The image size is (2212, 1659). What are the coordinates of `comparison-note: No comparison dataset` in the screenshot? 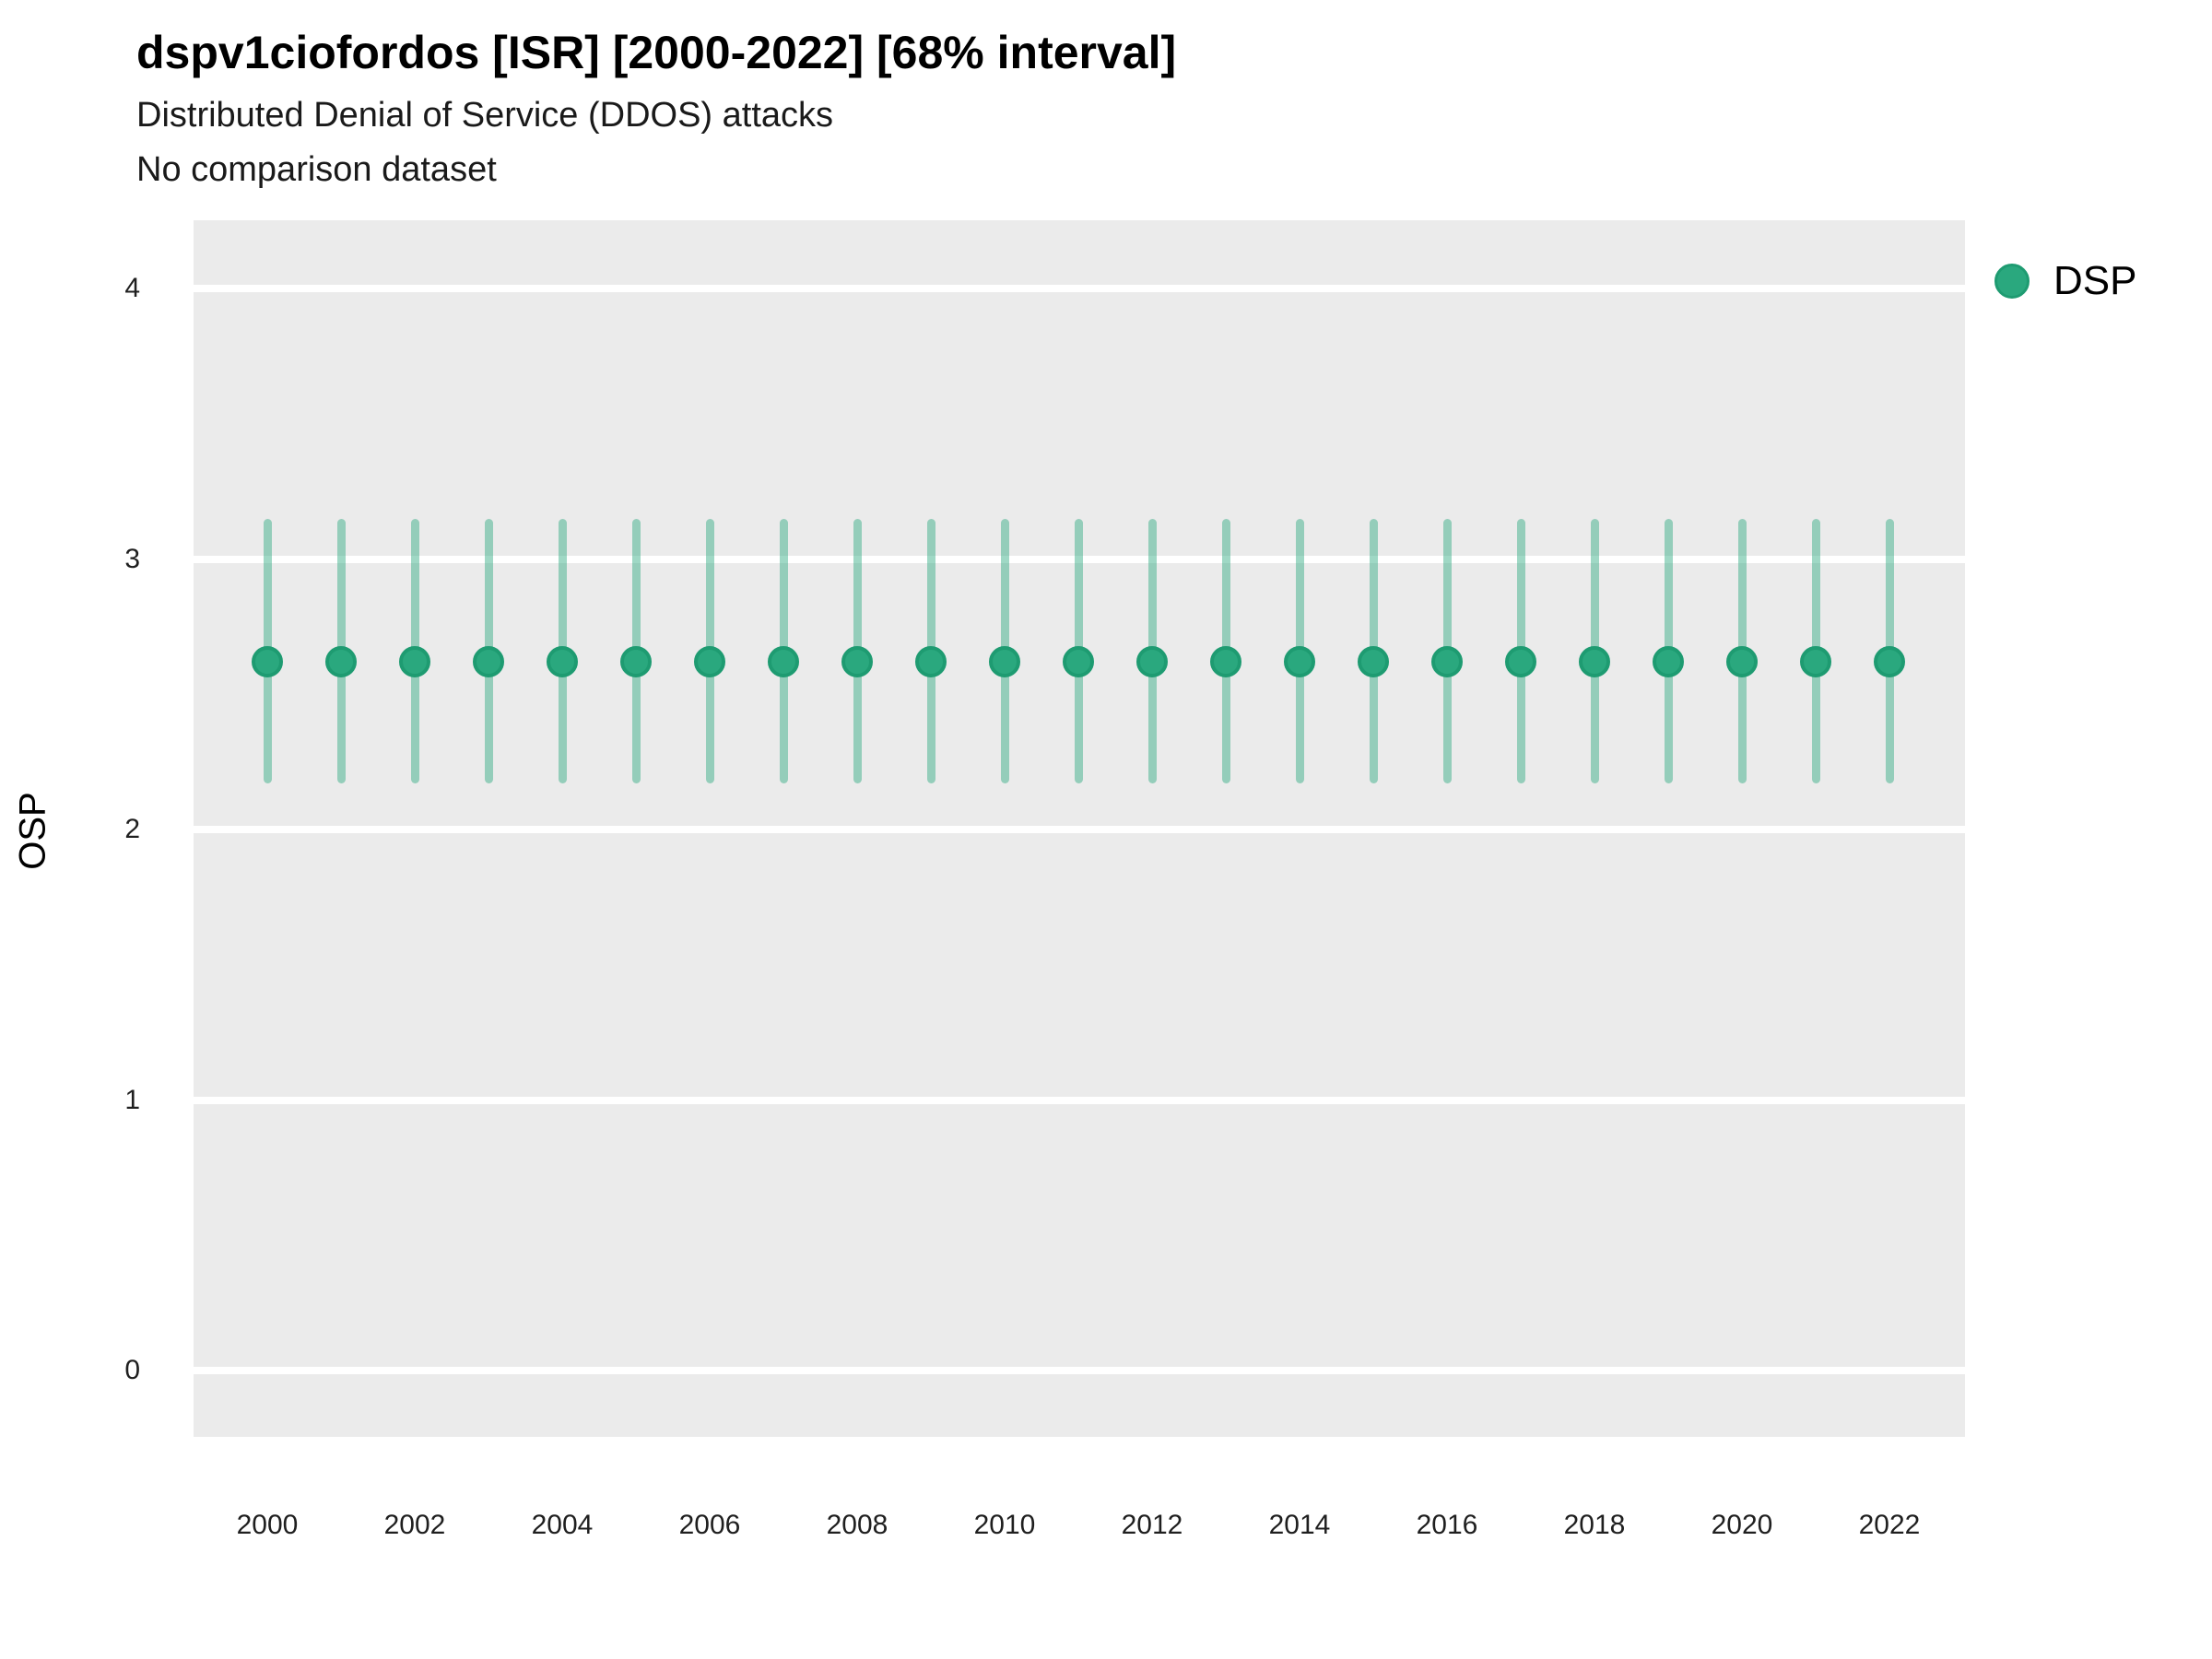 It's located at (316, 169).